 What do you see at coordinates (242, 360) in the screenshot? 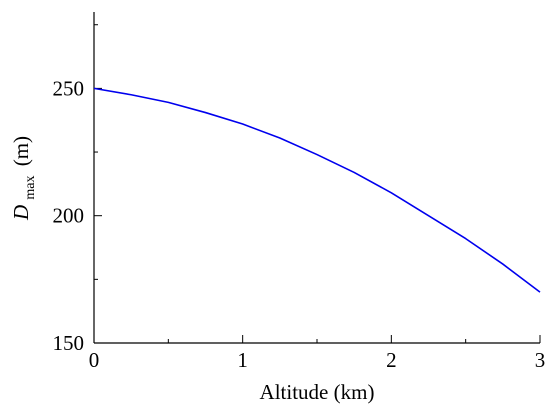
I see `x-tick-label: 1` at bounding box center [242, 360].